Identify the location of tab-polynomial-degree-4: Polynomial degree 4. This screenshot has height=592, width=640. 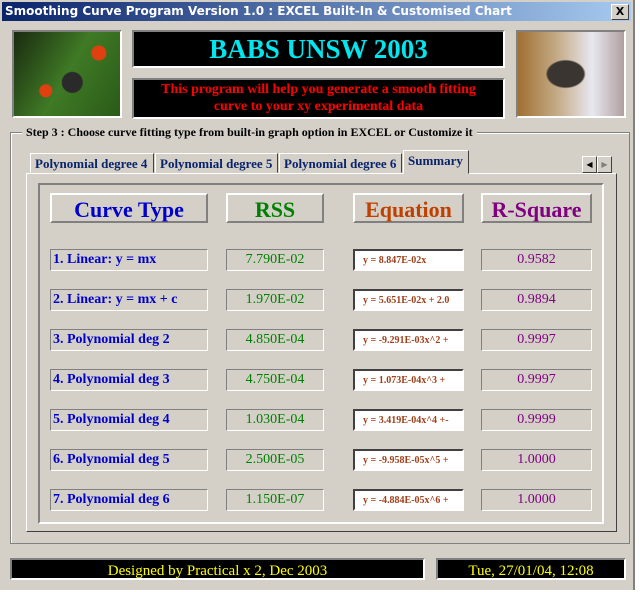
(92, 163).